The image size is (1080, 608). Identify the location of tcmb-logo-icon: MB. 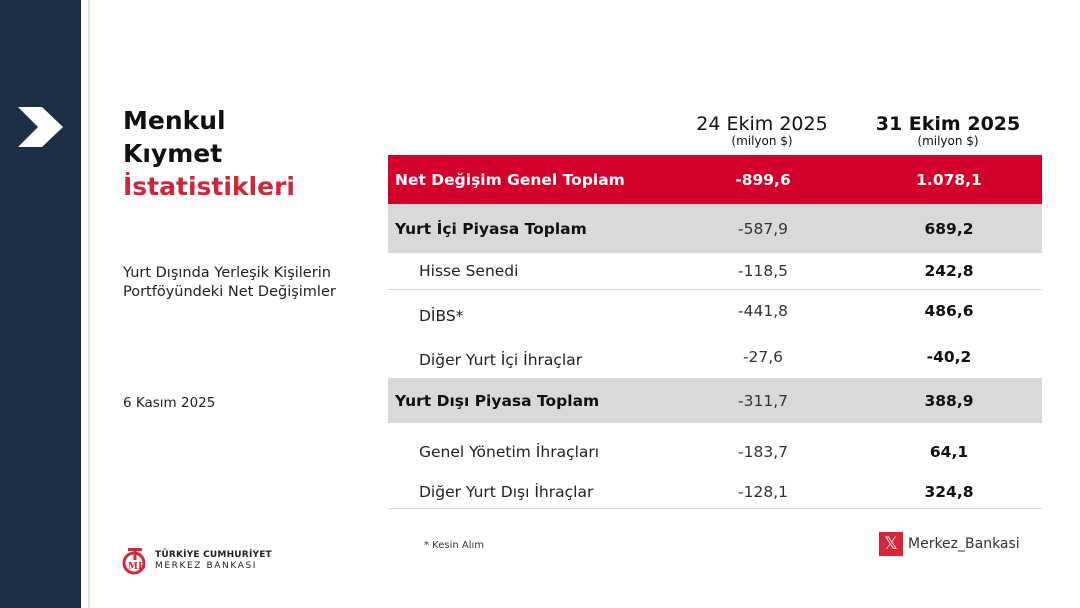
(134, 561).